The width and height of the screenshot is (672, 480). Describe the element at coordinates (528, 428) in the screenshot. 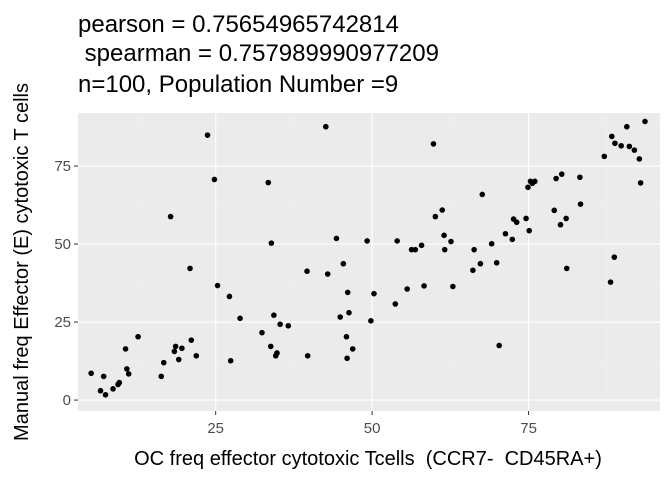

I see `x-tick-label: 75` at that location.